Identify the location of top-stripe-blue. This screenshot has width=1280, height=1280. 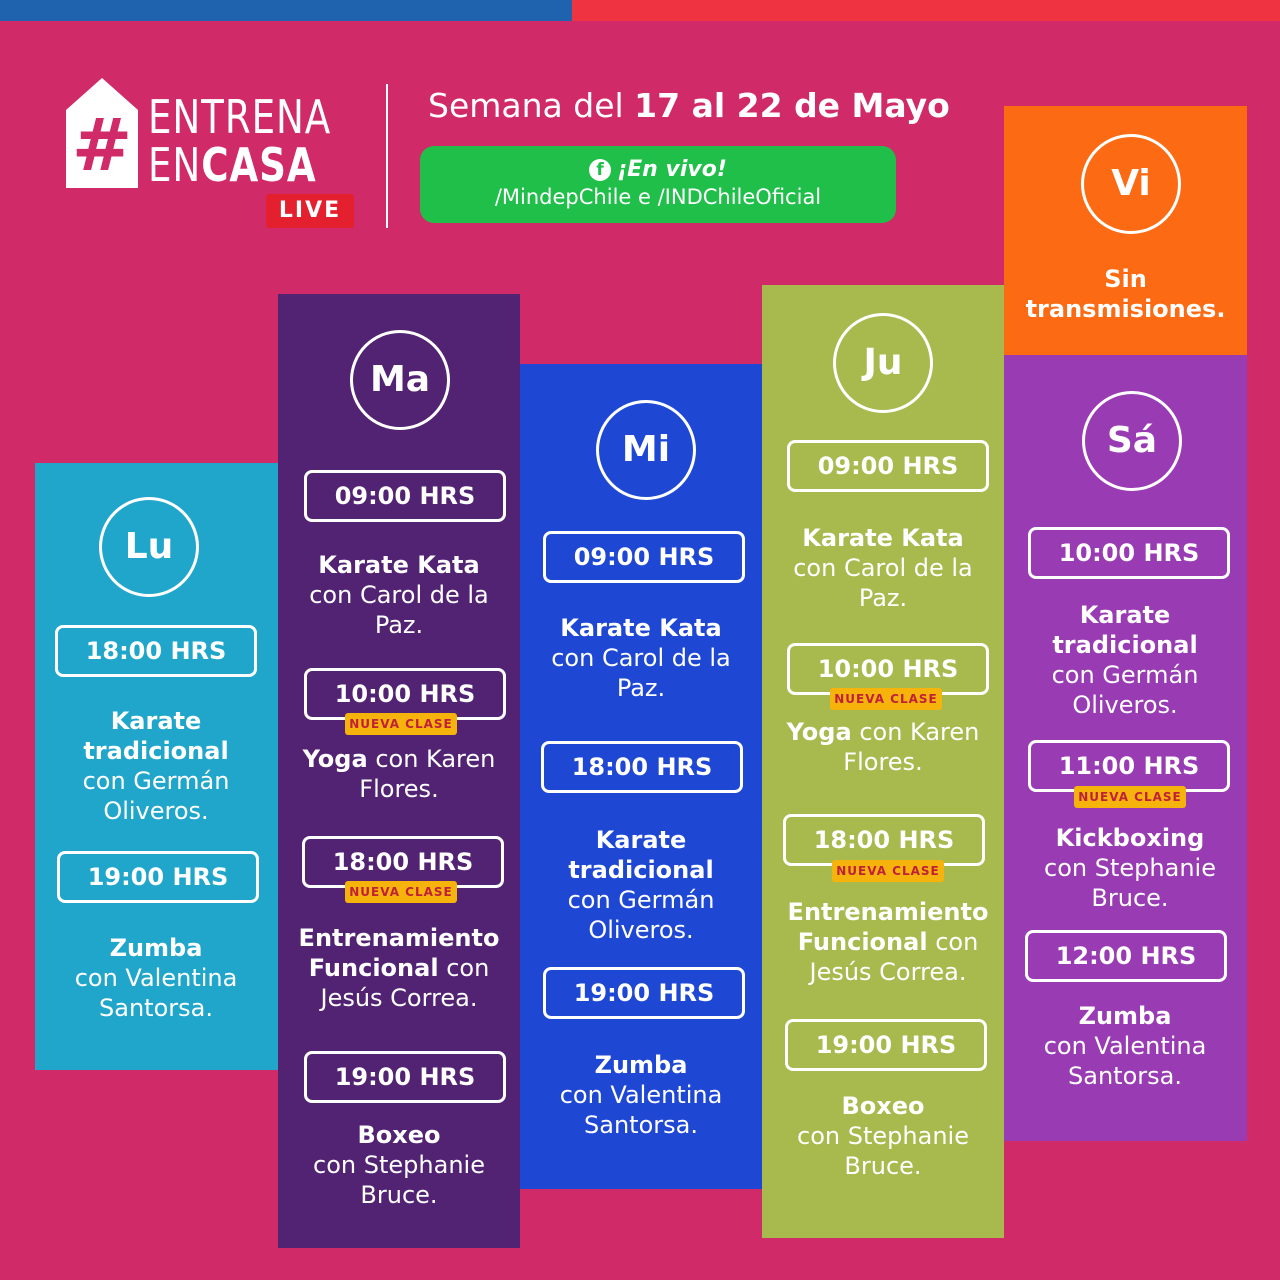
(286, 10).